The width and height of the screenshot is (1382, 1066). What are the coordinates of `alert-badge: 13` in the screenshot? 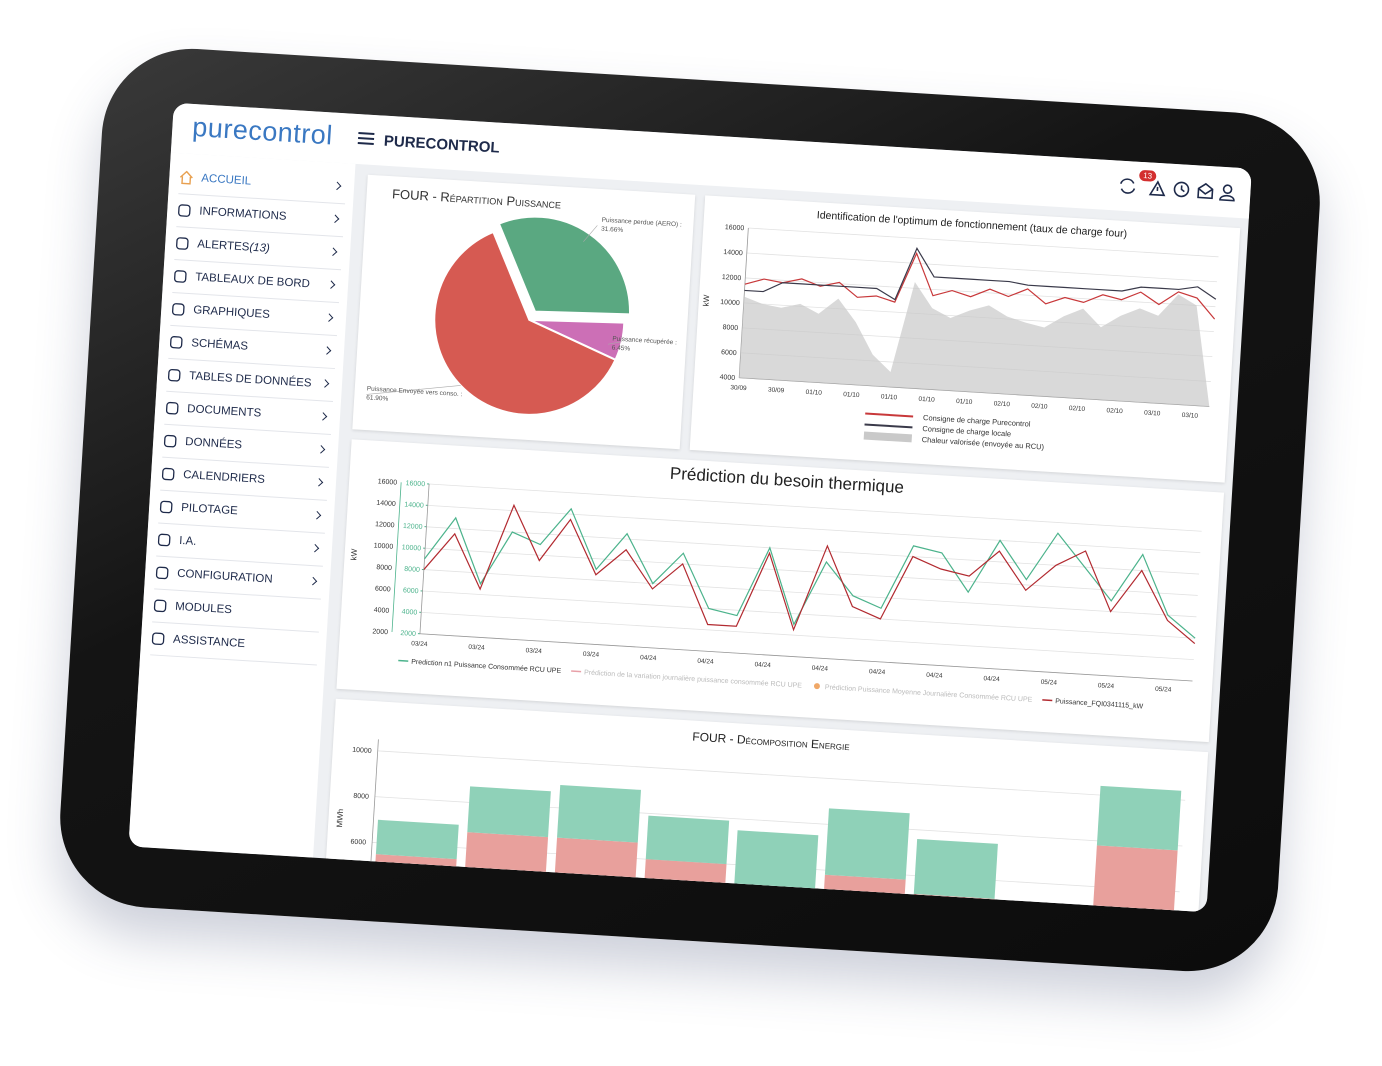 It's located at (1147, 175).